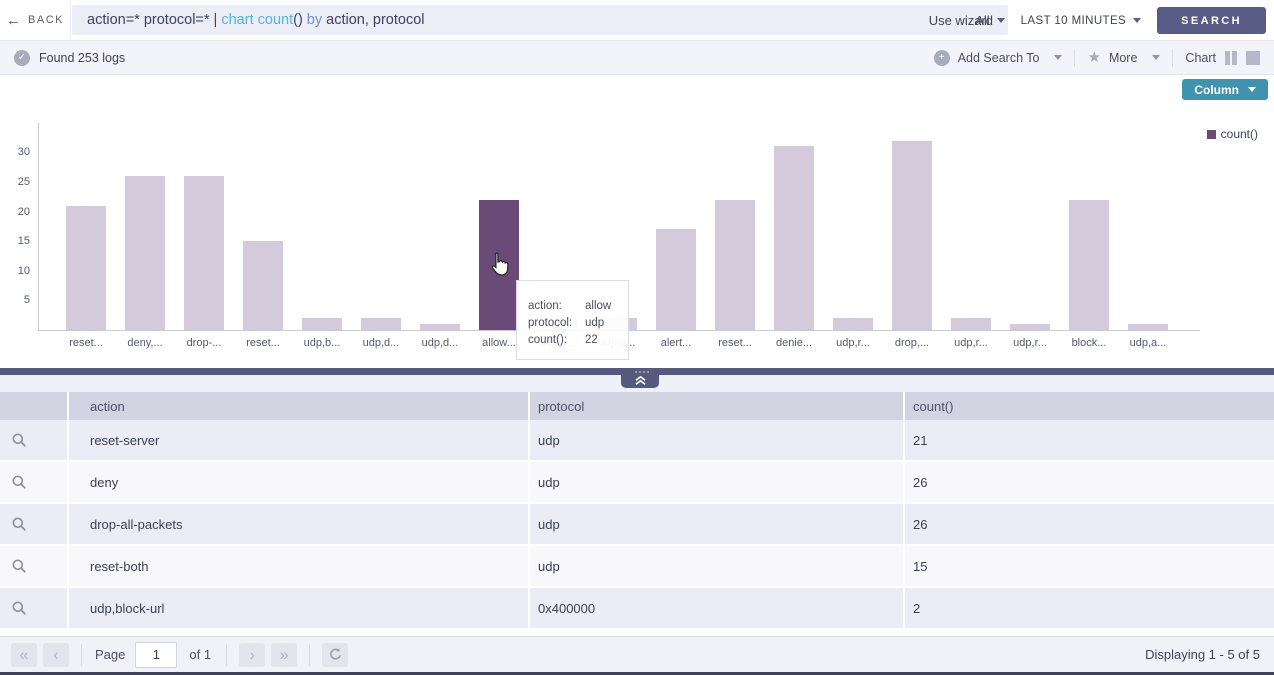  I want to click on y-axis-tick: 5, so click(26, 300).